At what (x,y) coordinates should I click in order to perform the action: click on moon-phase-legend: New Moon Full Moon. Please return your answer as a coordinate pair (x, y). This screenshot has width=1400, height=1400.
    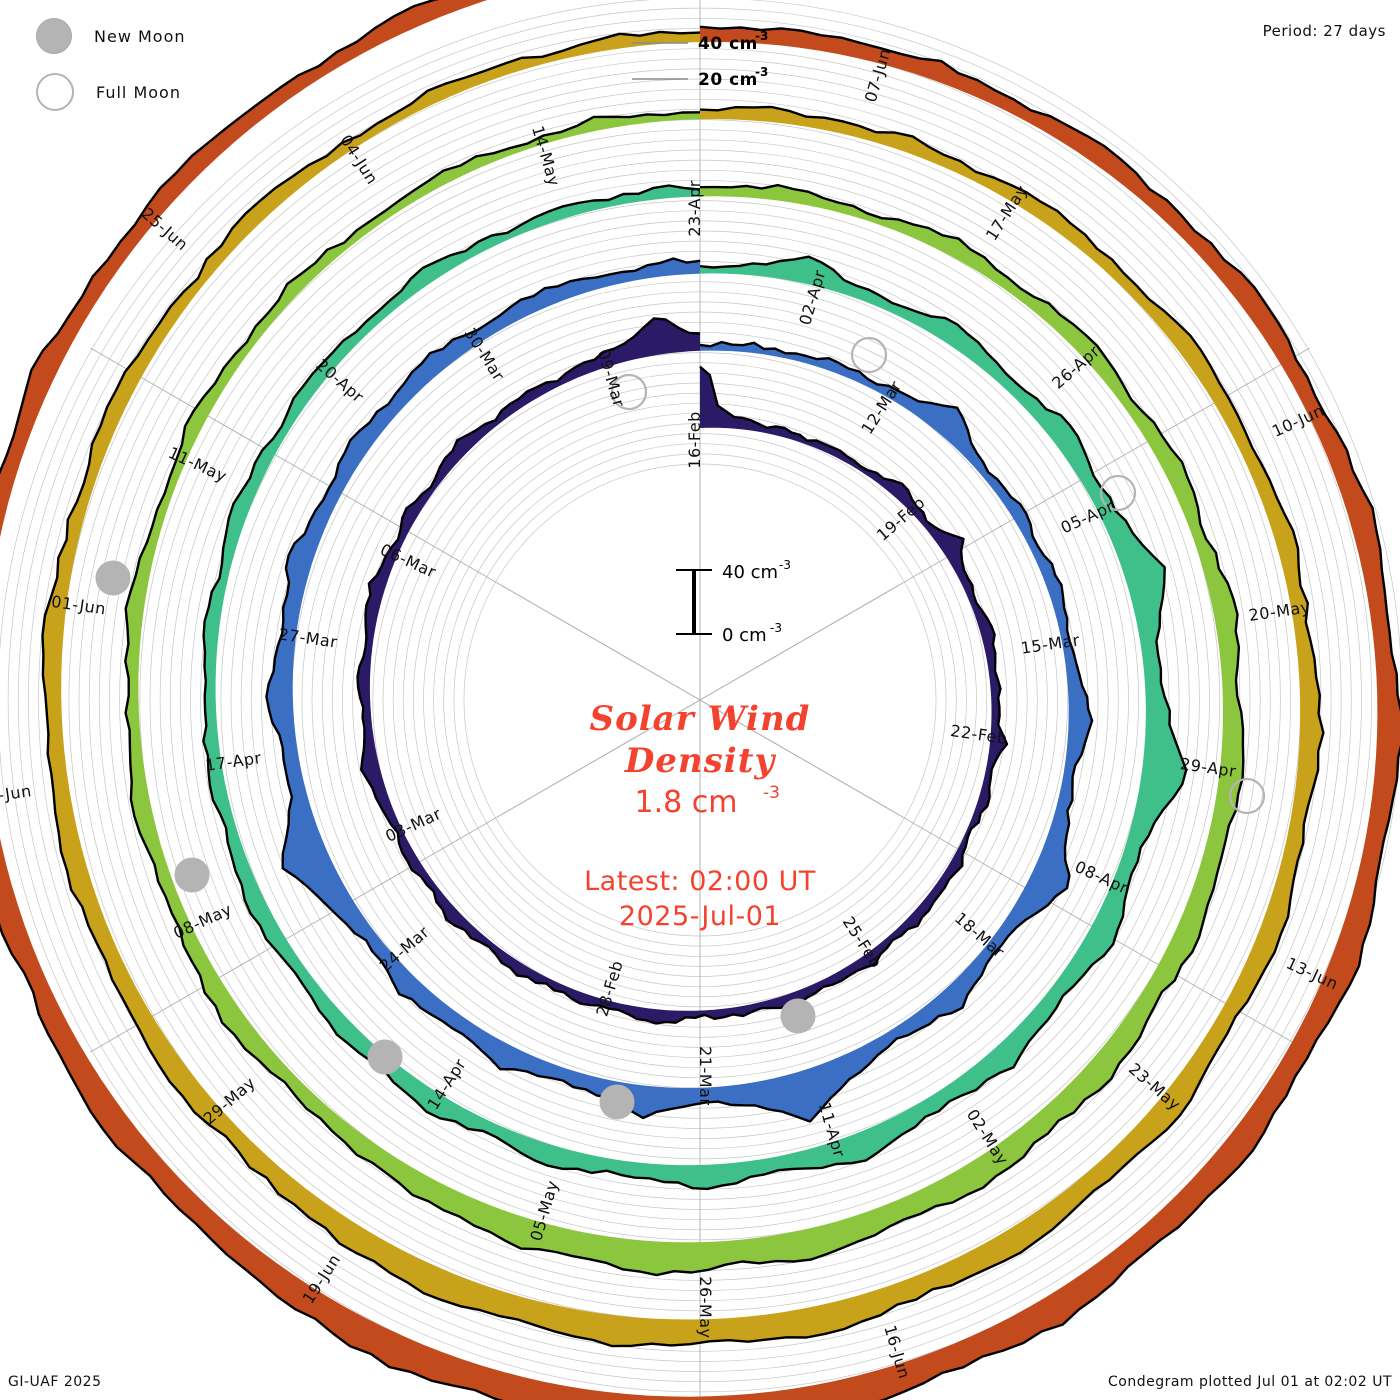
    Looking at the image, I should click on (102, 64).